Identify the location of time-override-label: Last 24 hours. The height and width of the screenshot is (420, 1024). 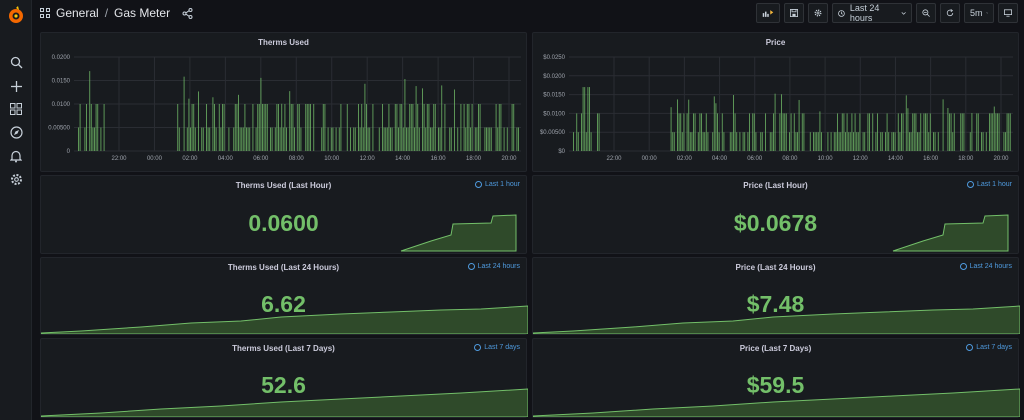
(990, 266).